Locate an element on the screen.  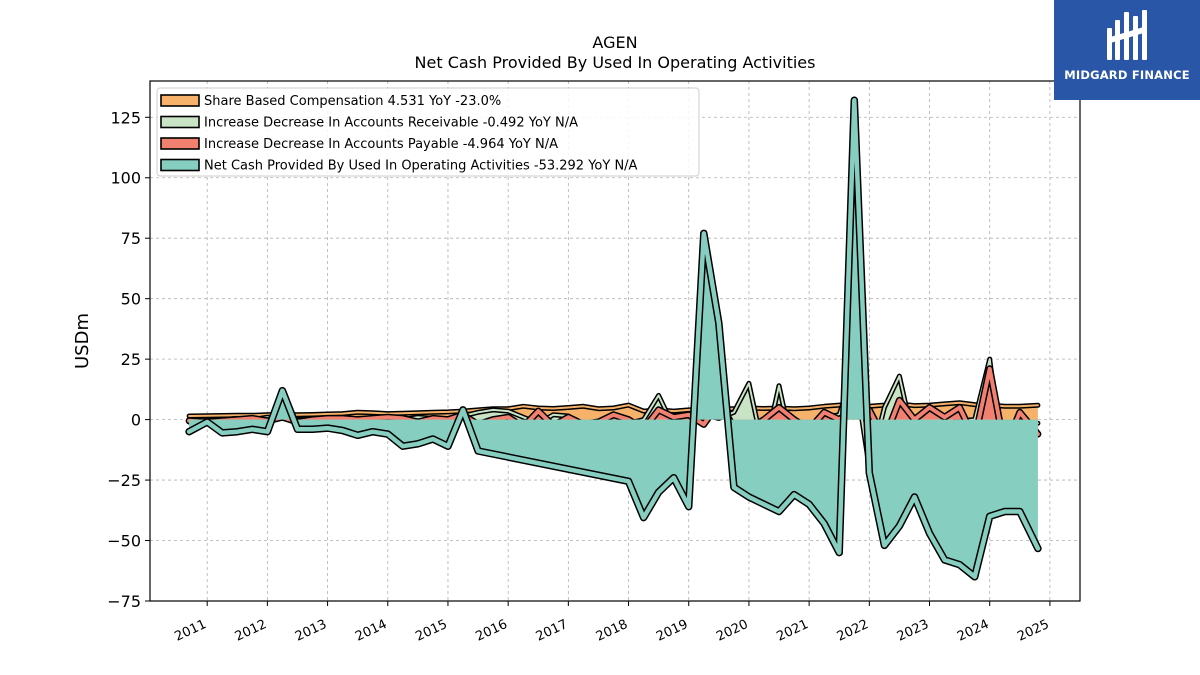
y-tick-label: 25 is located at coordinates (131, 359).